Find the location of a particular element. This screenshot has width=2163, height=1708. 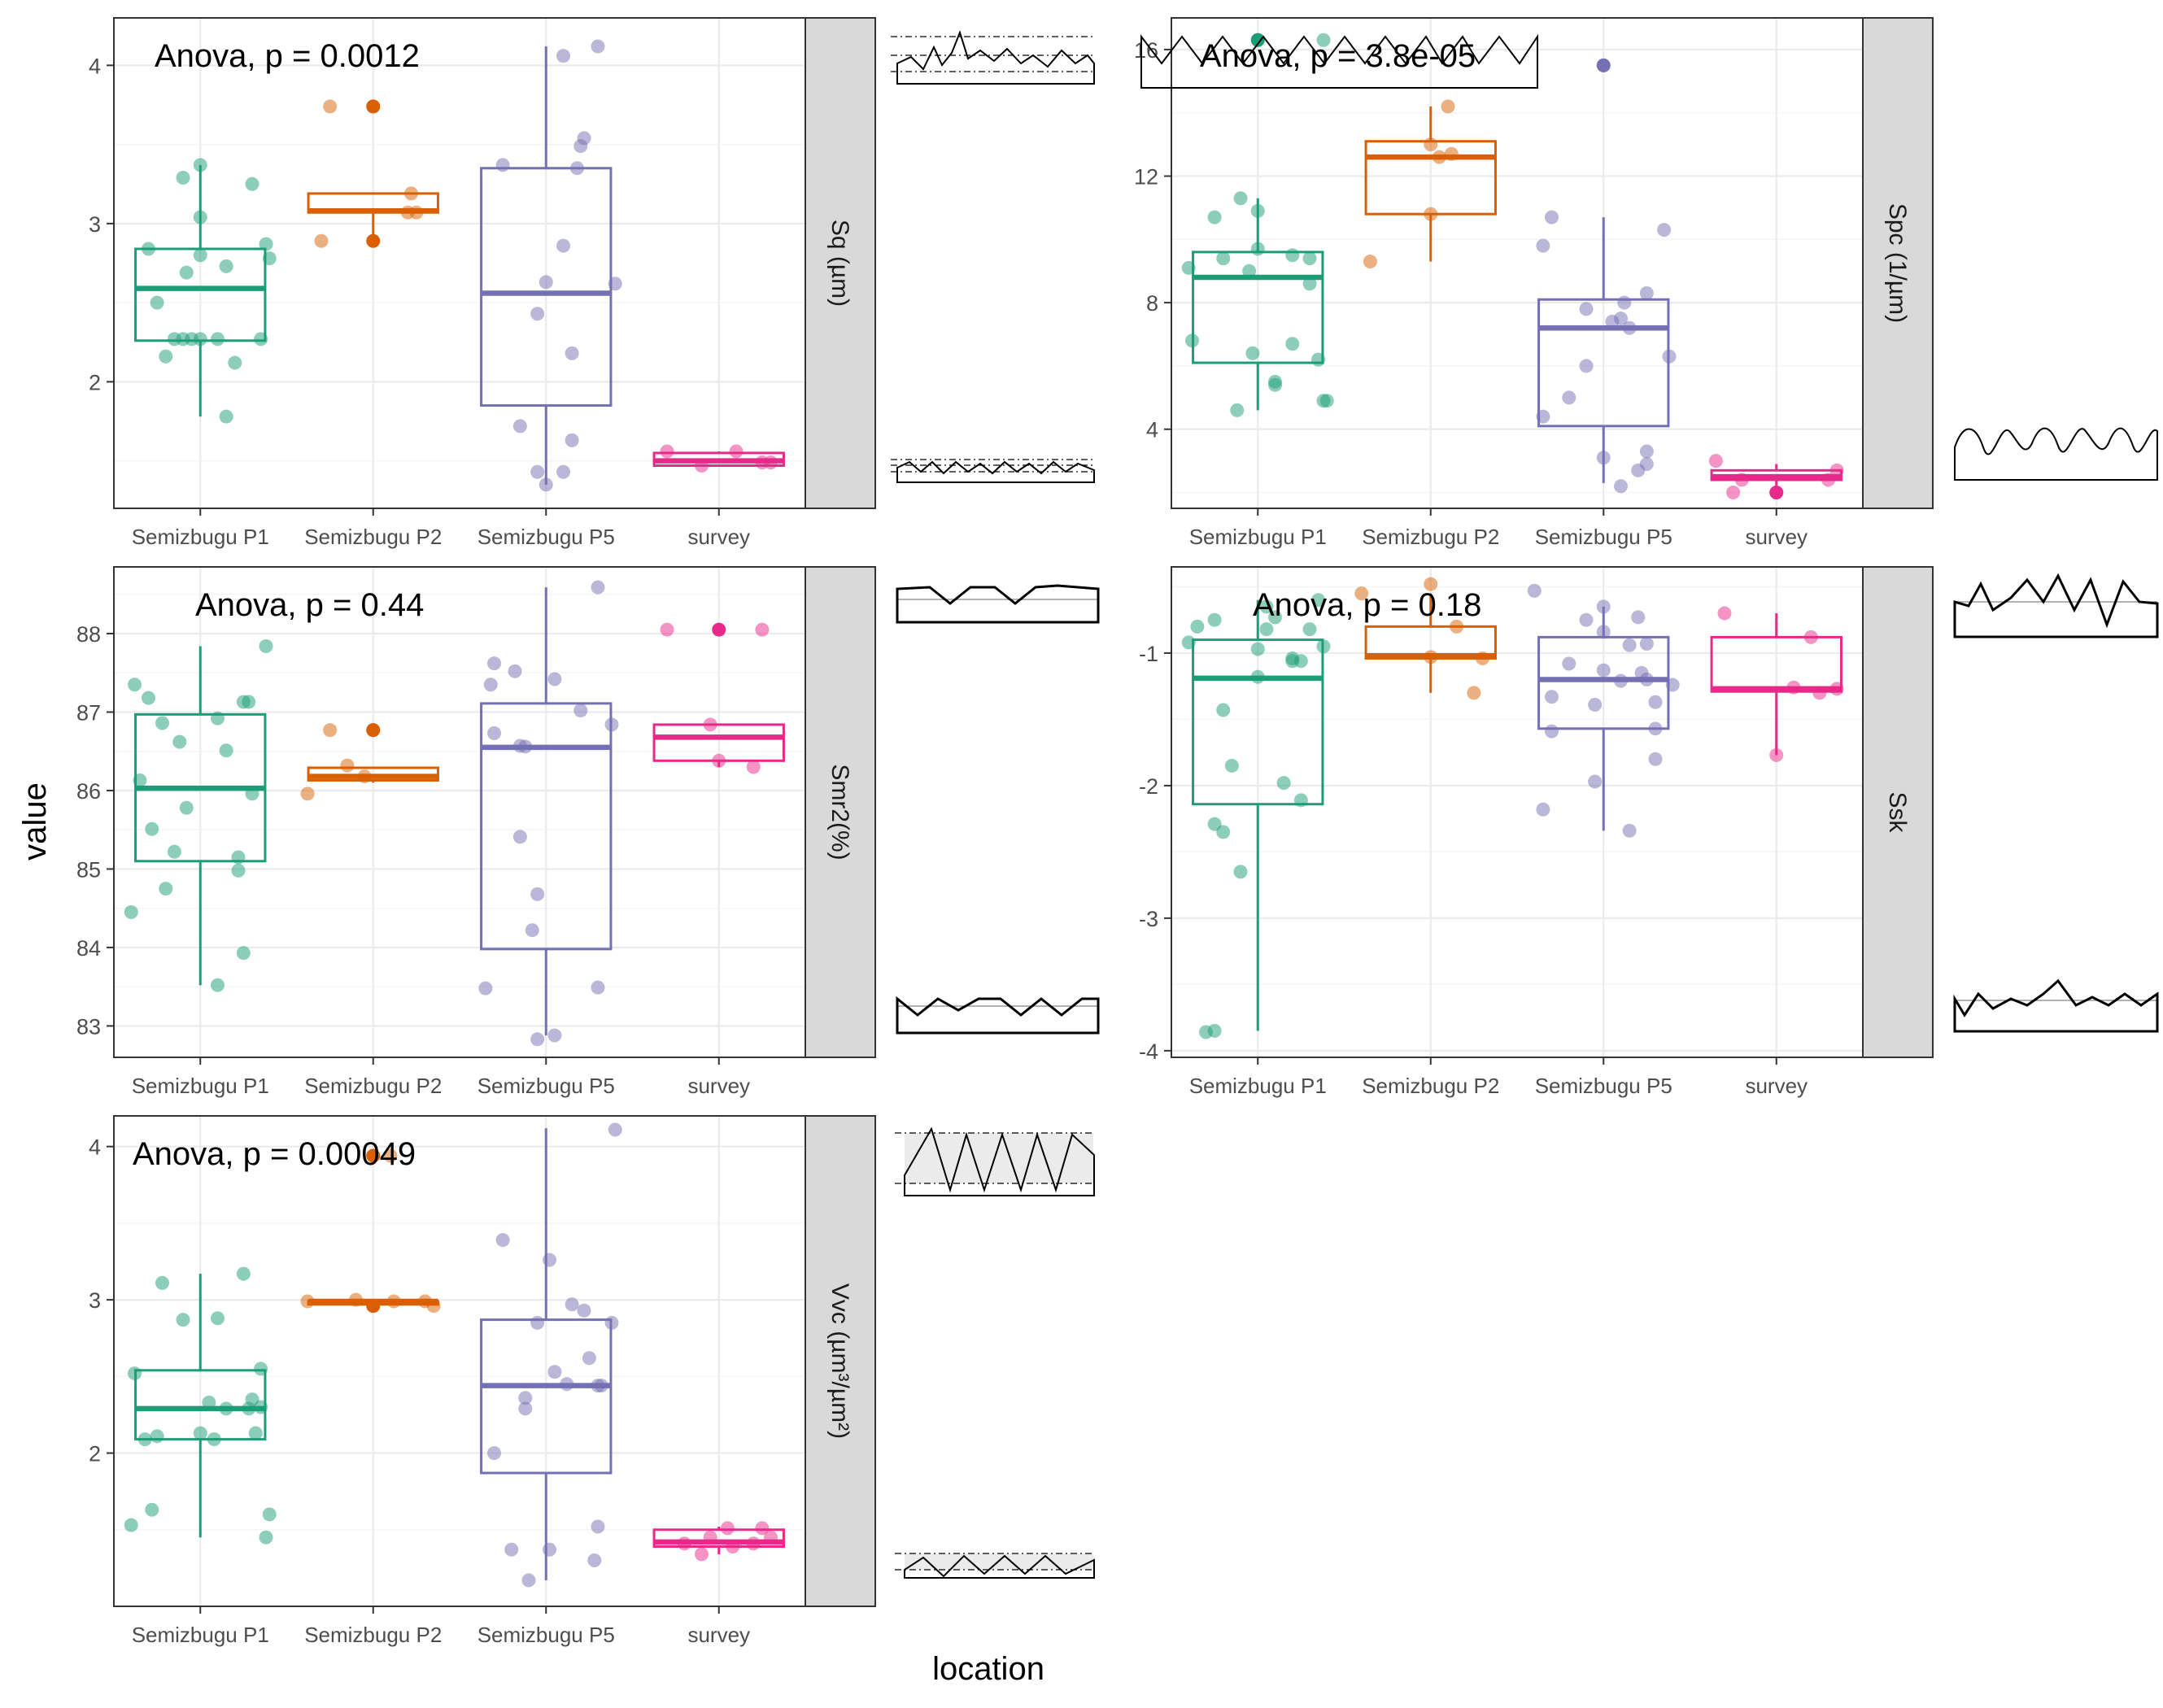

anova-annotation: Anova, p = 0.00049 is located at coordinates (274, 1154).